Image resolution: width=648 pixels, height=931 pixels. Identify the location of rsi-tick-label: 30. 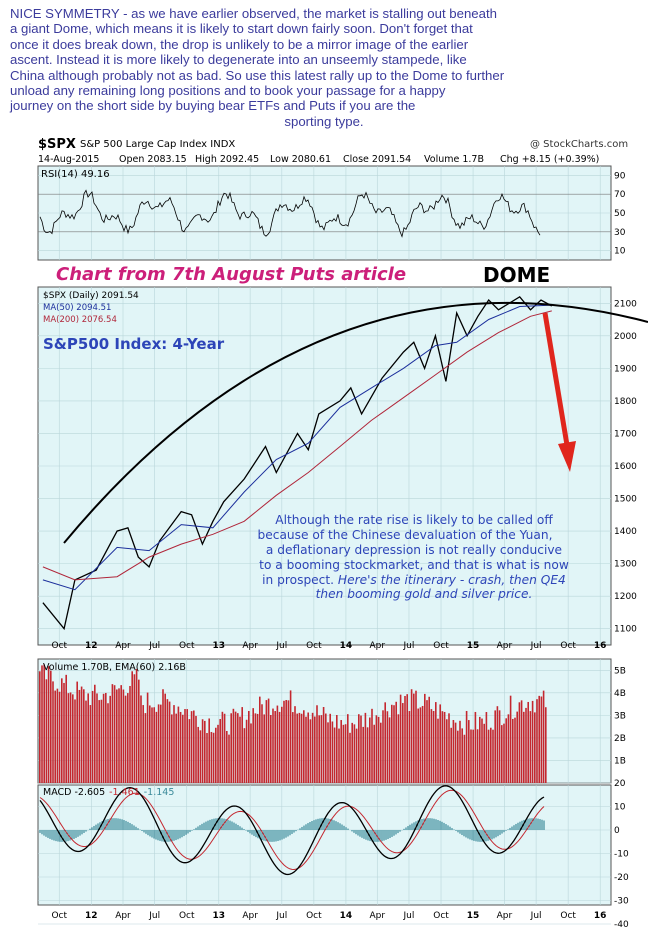
(620, 233).